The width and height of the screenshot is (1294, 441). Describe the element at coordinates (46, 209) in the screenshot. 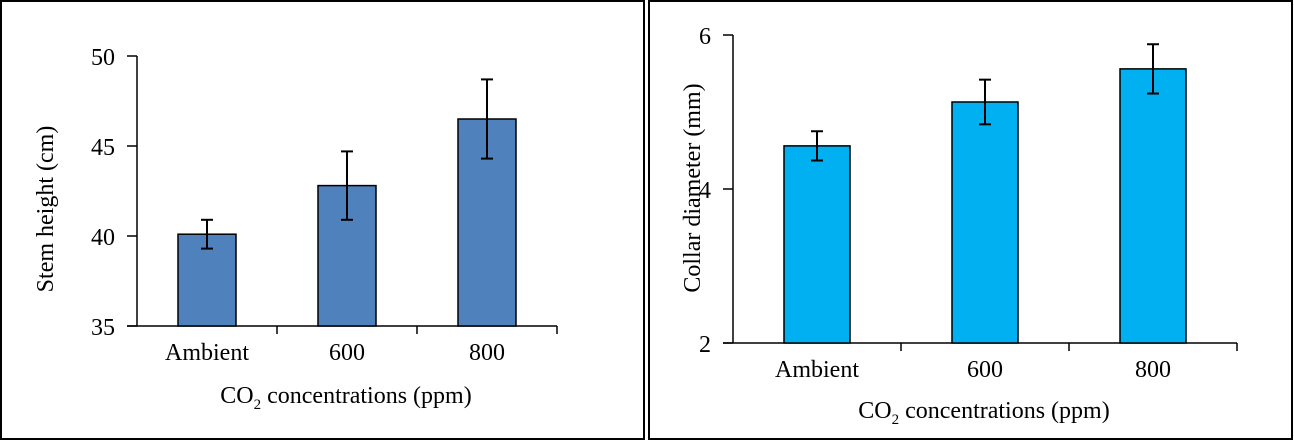

I see `y-axis-label: Stem height (cm)` at that location.